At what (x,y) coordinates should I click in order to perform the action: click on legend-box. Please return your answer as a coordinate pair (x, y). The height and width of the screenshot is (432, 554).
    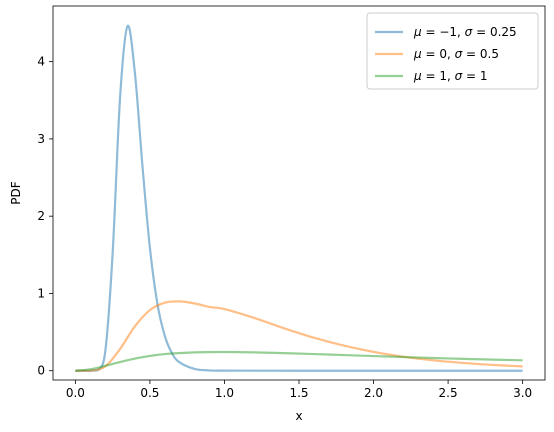
    Looking at the image, I should click on (452, 51).